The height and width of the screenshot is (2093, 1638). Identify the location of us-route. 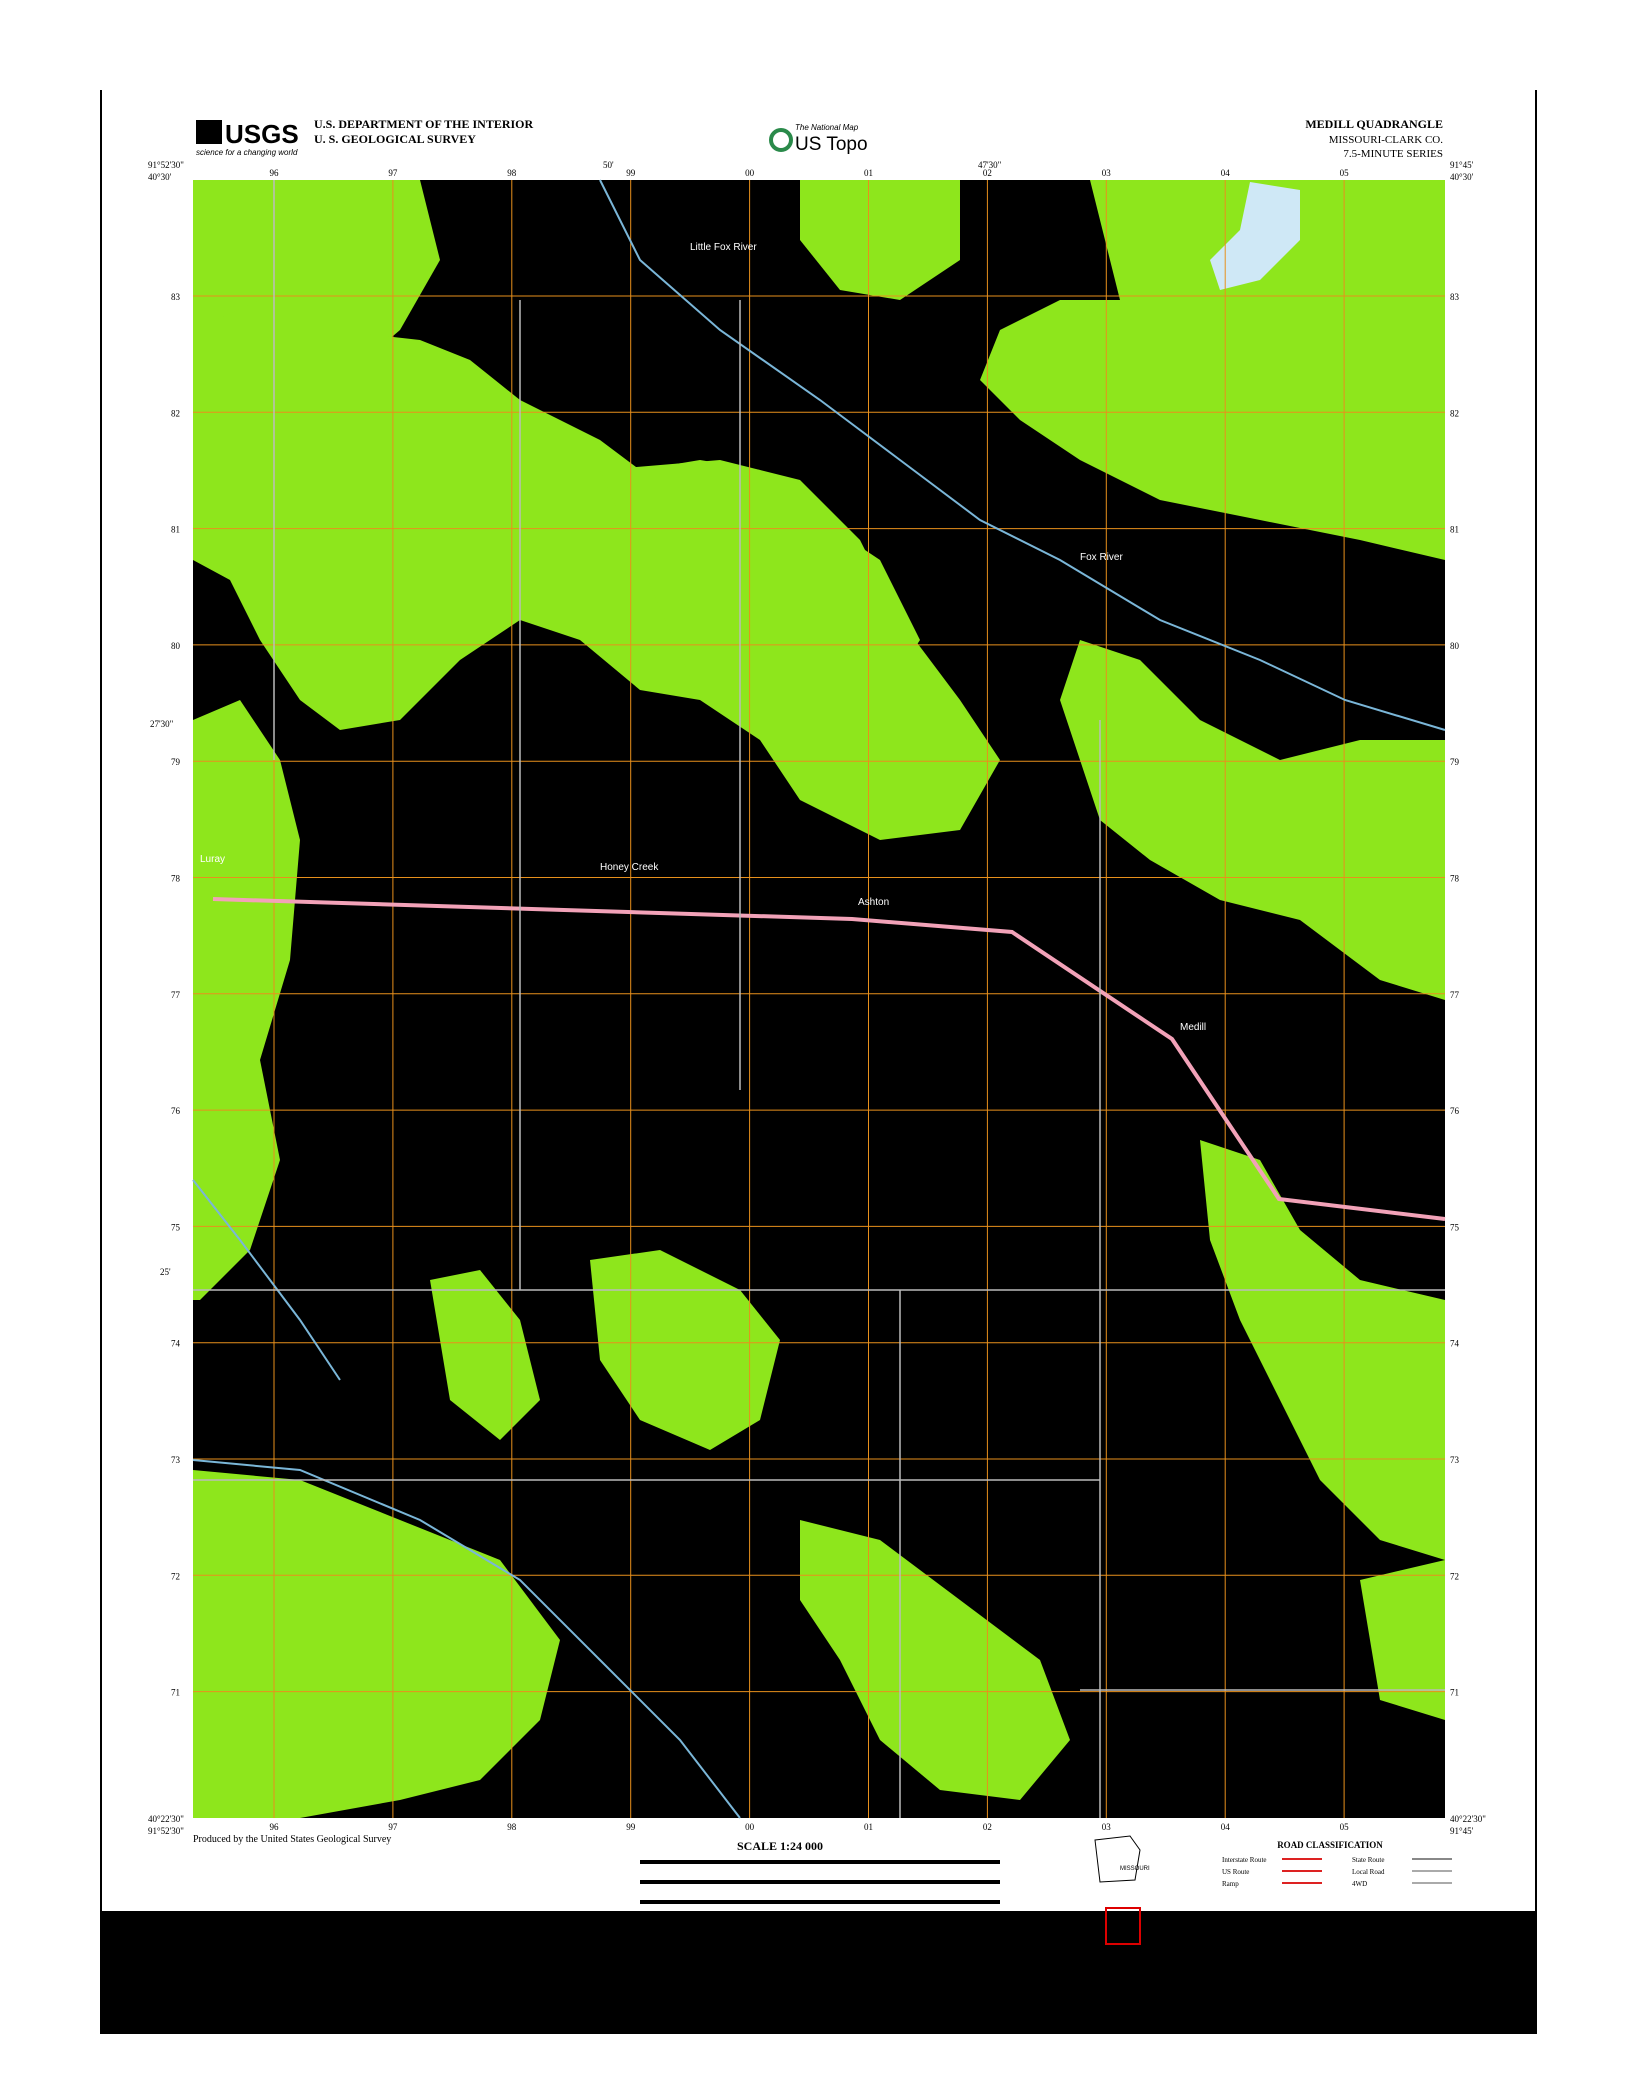
(829, 1059).